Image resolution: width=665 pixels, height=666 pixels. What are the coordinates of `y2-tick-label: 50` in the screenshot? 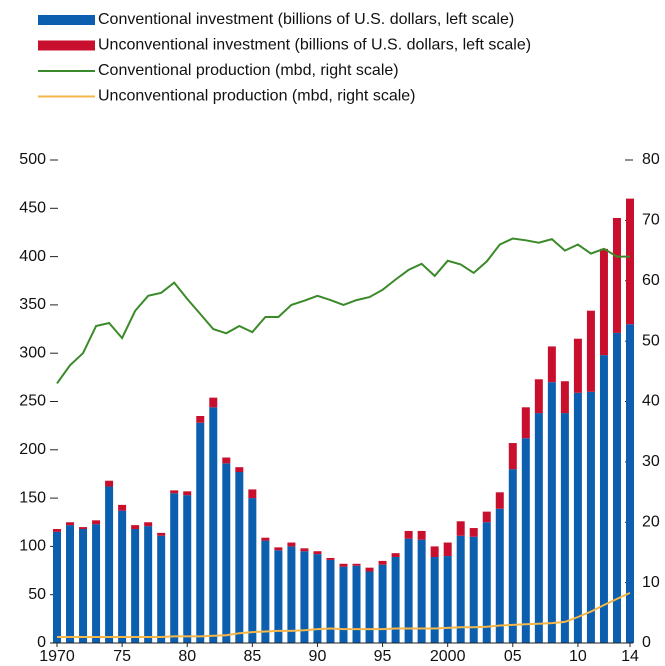 It's located at (651, 340).